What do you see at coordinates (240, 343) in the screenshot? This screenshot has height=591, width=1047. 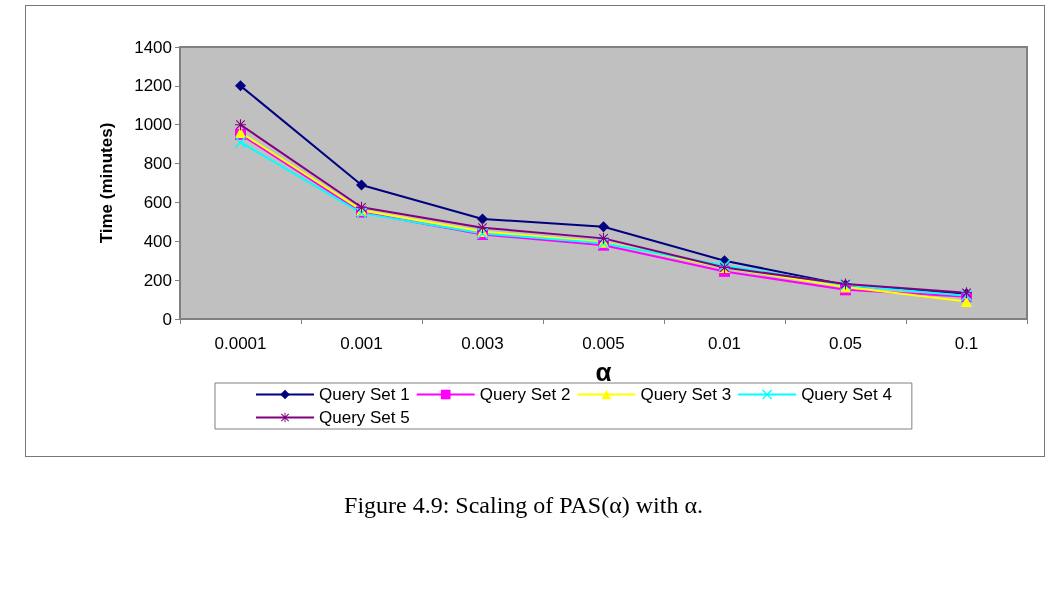 I see `x-tick-label: 0.0001` at bounding box center [240, 343].